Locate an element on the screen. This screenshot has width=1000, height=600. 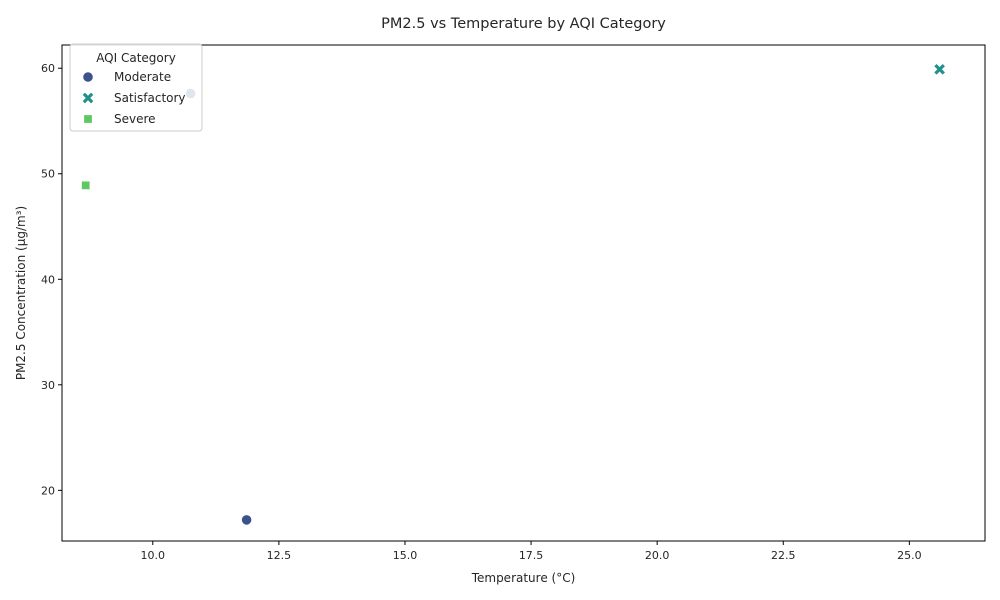
x-tick-label: 12.5 is located at coordinates (279, 555).